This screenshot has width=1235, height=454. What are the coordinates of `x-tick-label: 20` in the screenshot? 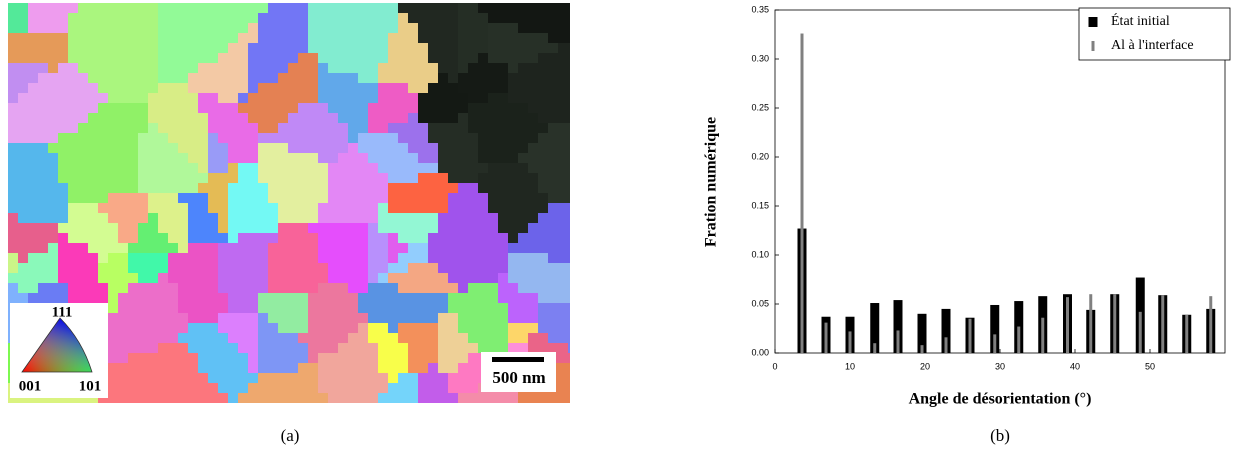 It's located at (925, 366).